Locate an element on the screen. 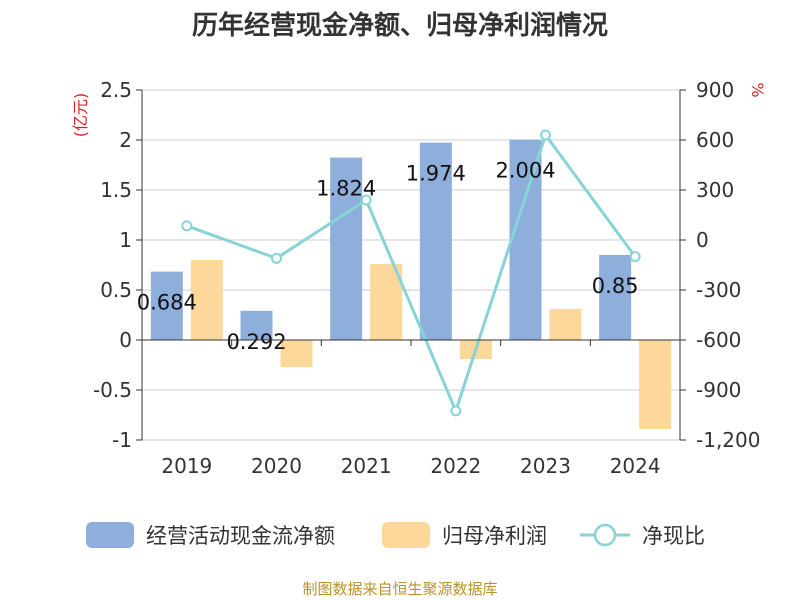 Image resolution: width=800 pixels, height=600 pixels. right-tick-label: -900 is located at coordinates (718, 390).